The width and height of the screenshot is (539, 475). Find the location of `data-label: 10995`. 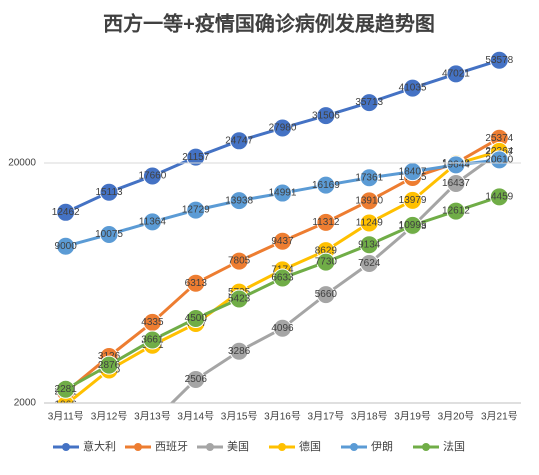

data-label: 10995 is located at coordinates (413, 225).